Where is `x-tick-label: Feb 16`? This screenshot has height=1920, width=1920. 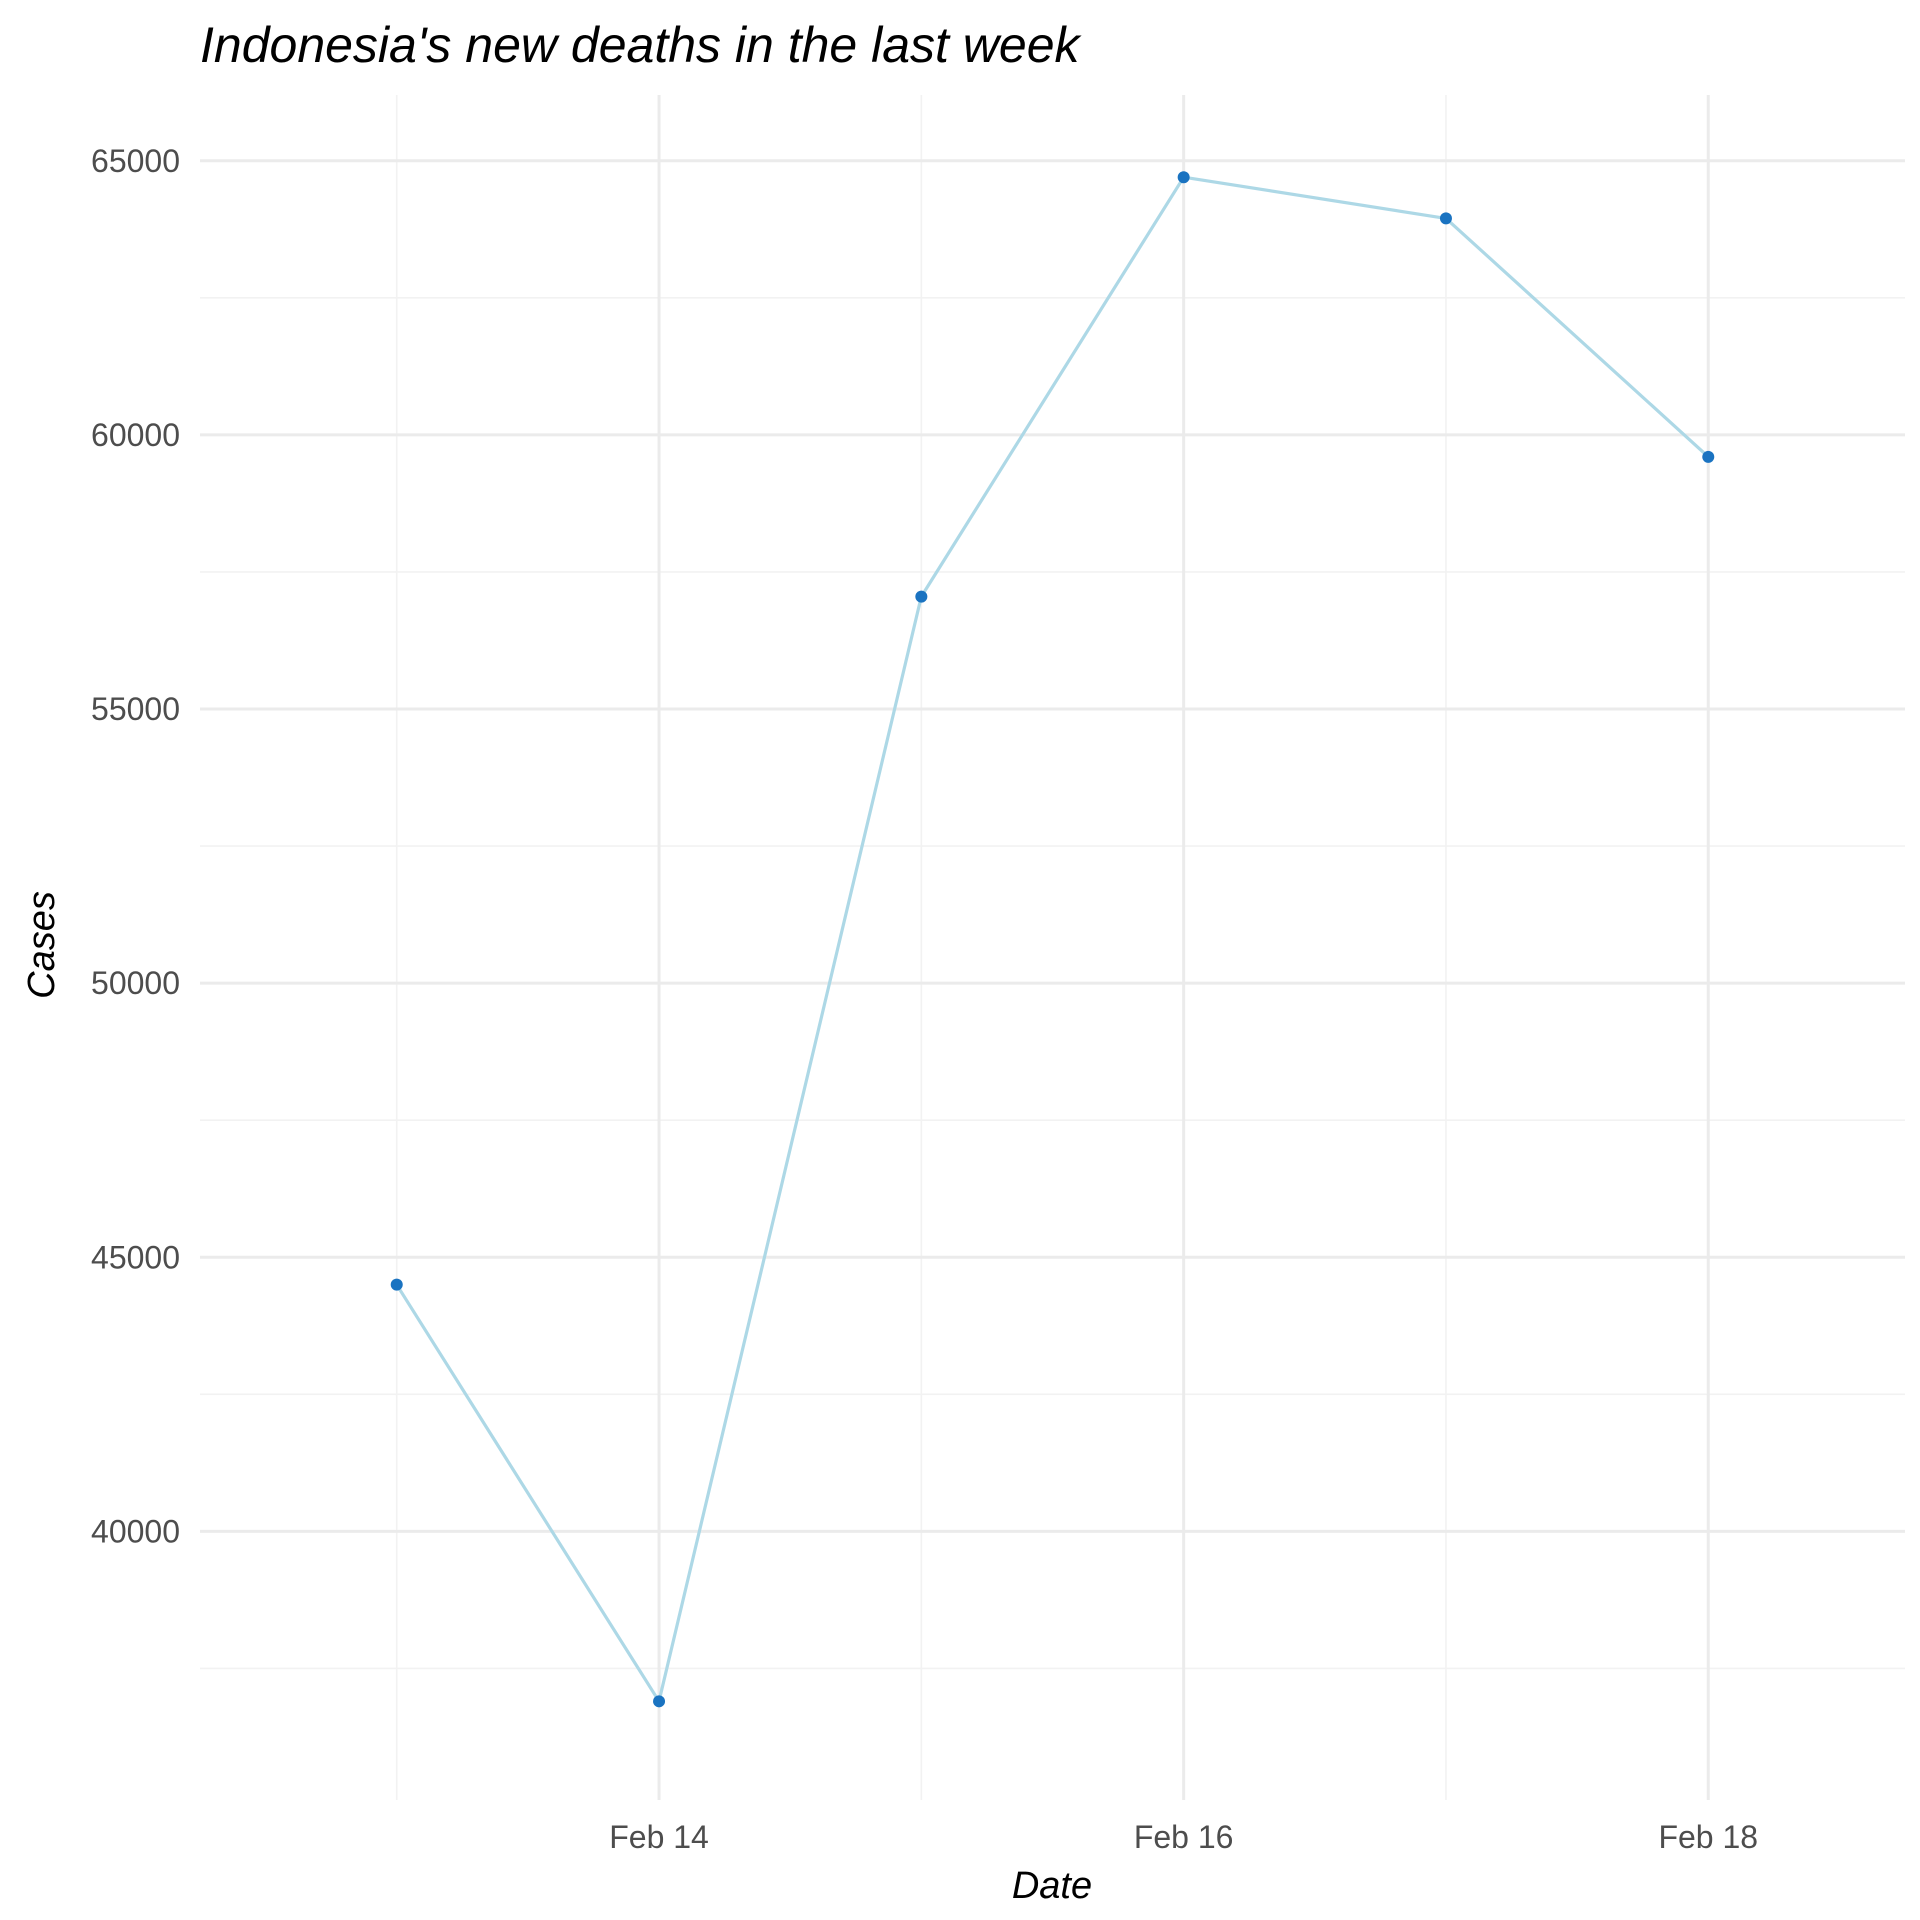
x-tick-label: Feb 16 is located at coordinates (1184, 1837).